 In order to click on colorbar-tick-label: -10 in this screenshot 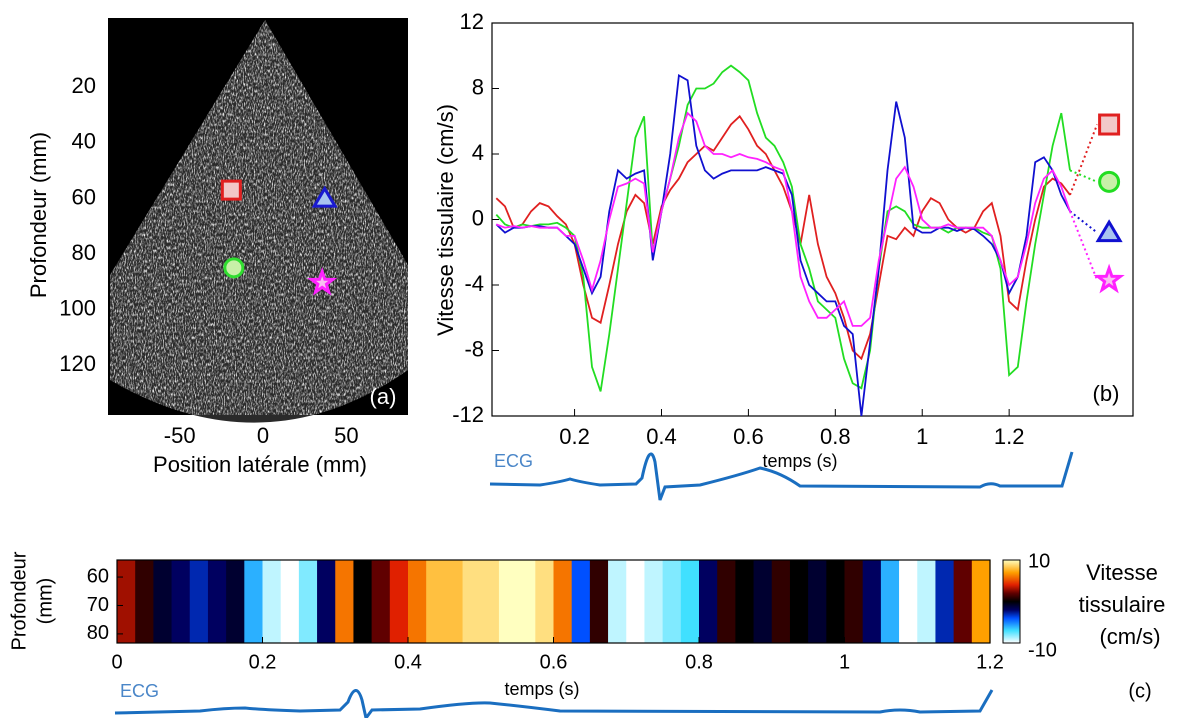, I will do `click(1042, 650)`.